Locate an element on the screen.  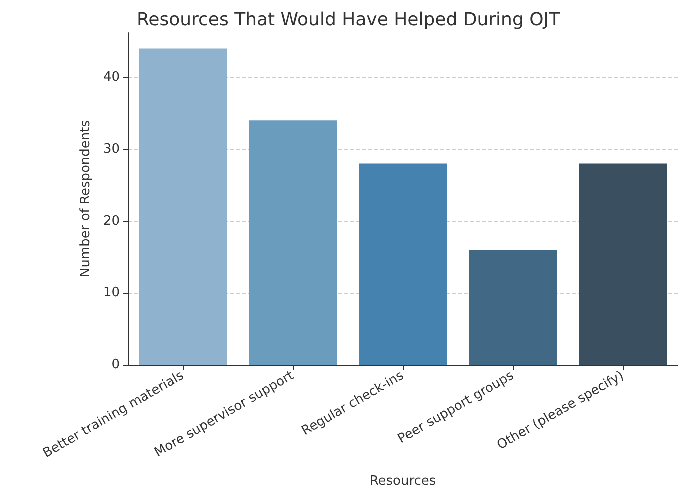
y-tick-label: 20 is located at coordinates (111, 221).